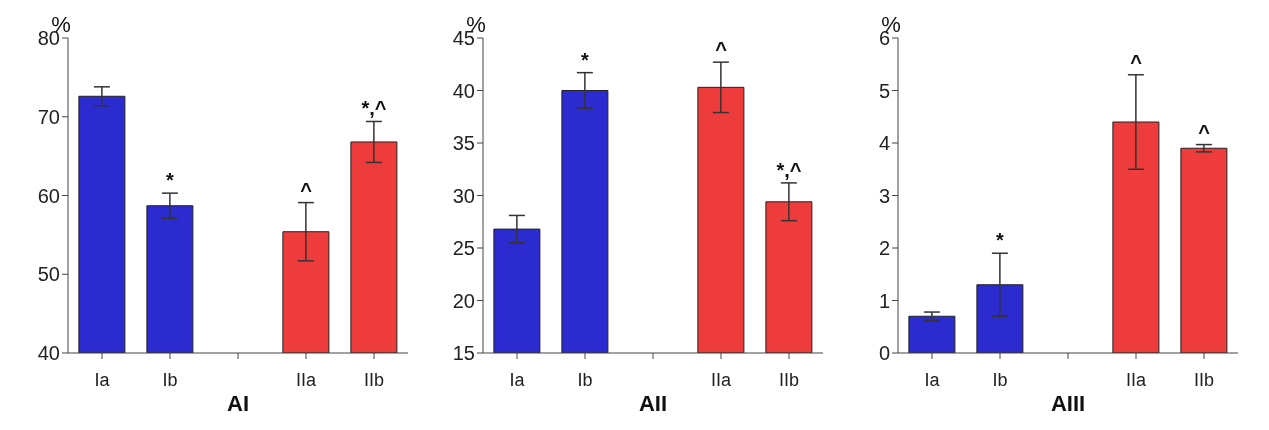 This screenshot has height=430, width=1269. I want to click on y-tick-label: 3, so click(884, 195).